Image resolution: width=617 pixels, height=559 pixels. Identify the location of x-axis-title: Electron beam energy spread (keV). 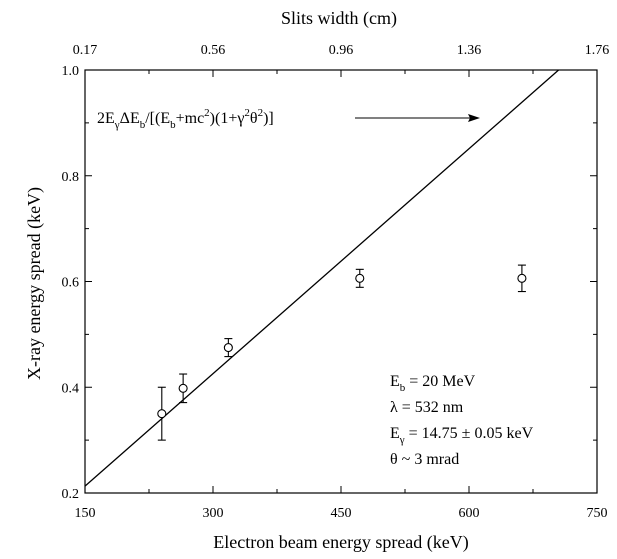
(341, 542).